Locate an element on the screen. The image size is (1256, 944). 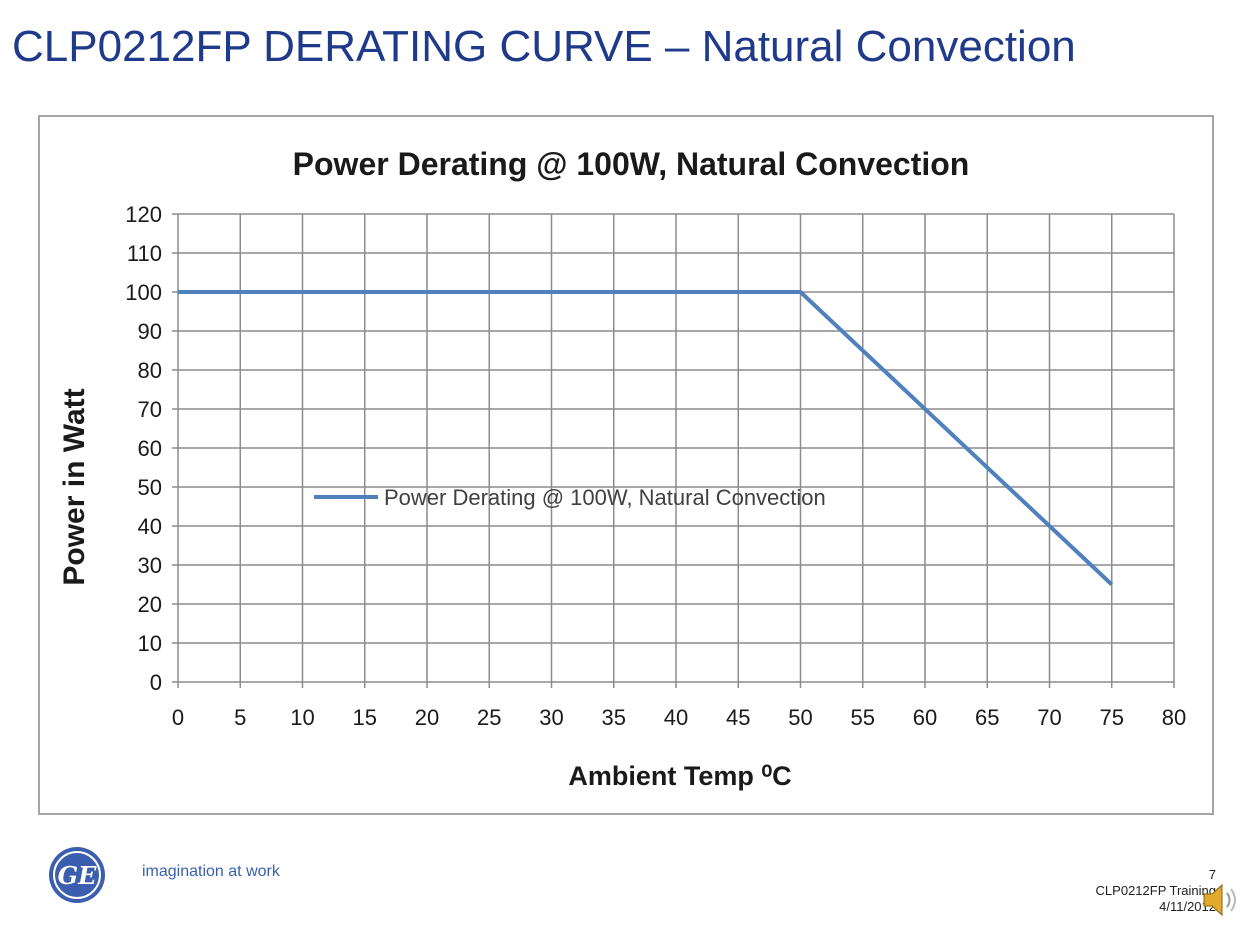
y-tick-label: 110 is located at coordinates (144, 253).